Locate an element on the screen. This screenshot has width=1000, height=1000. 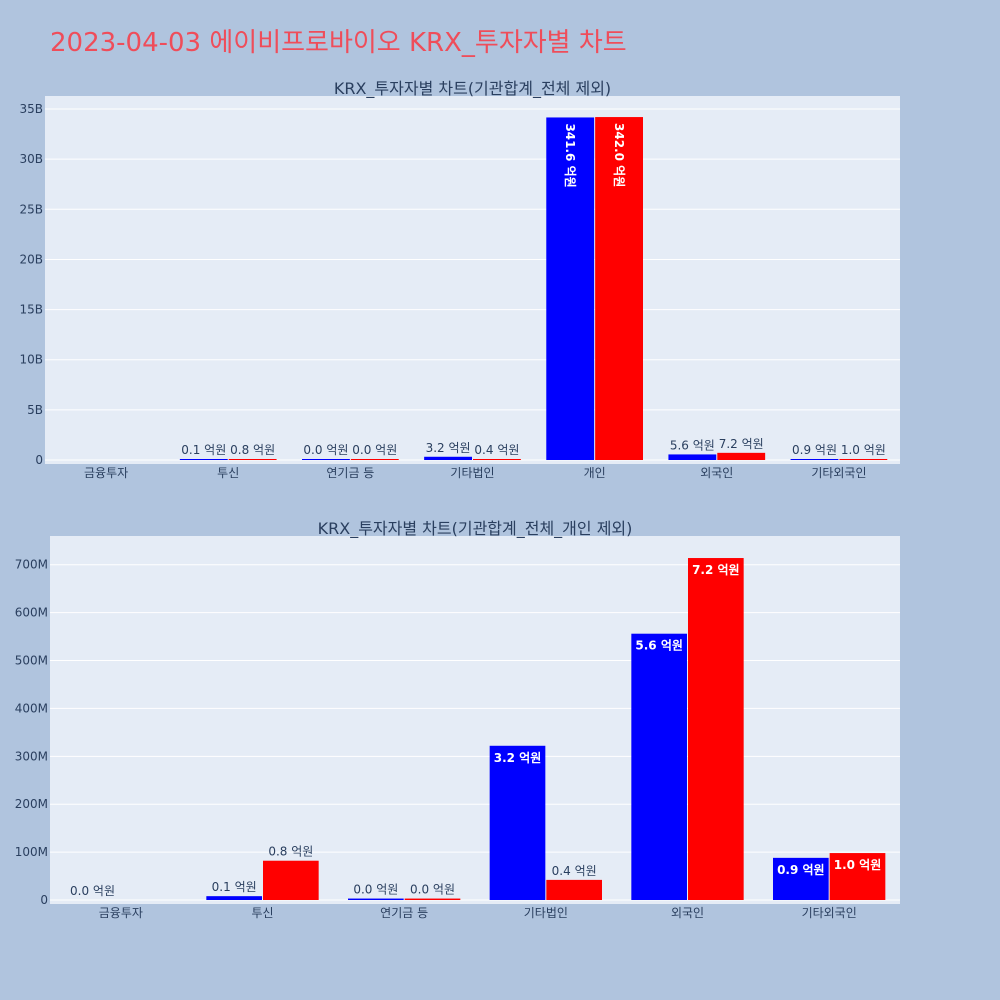
data-label: 341.6 억원 is located at coordinates (570, 155).